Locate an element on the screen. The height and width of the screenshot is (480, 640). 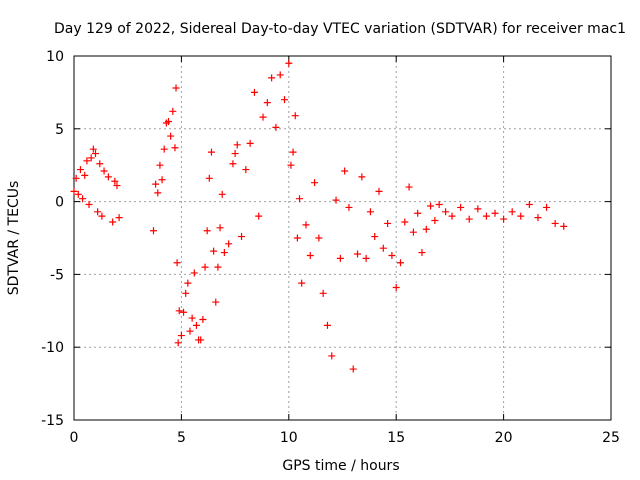
y-axis-label: SDTVAR / TECUs is located at coordinates (14, 238).